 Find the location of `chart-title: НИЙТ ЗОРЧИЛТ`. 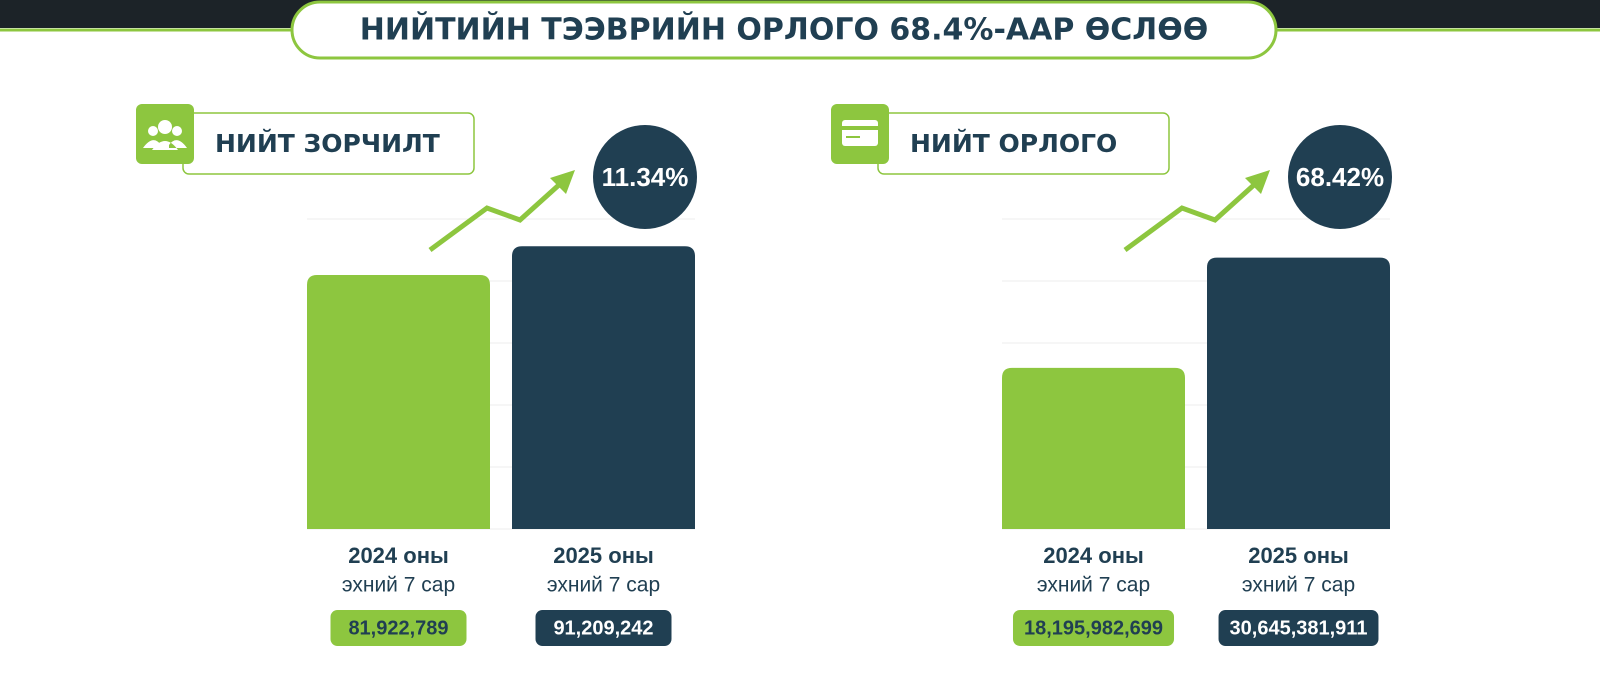

chart-title: НИЙТ ЗОРЧИЛТ is located at coordinates (327, 143).